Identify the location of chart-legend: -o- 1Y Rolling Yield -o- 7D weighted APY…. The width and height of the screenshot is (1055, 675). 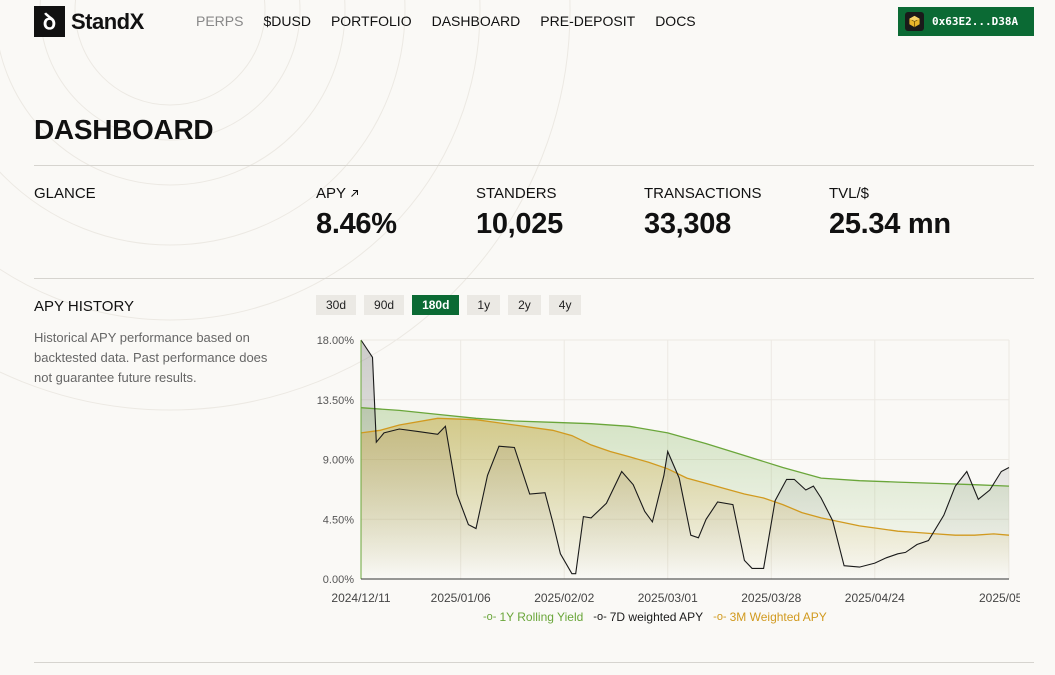
(660, 617).